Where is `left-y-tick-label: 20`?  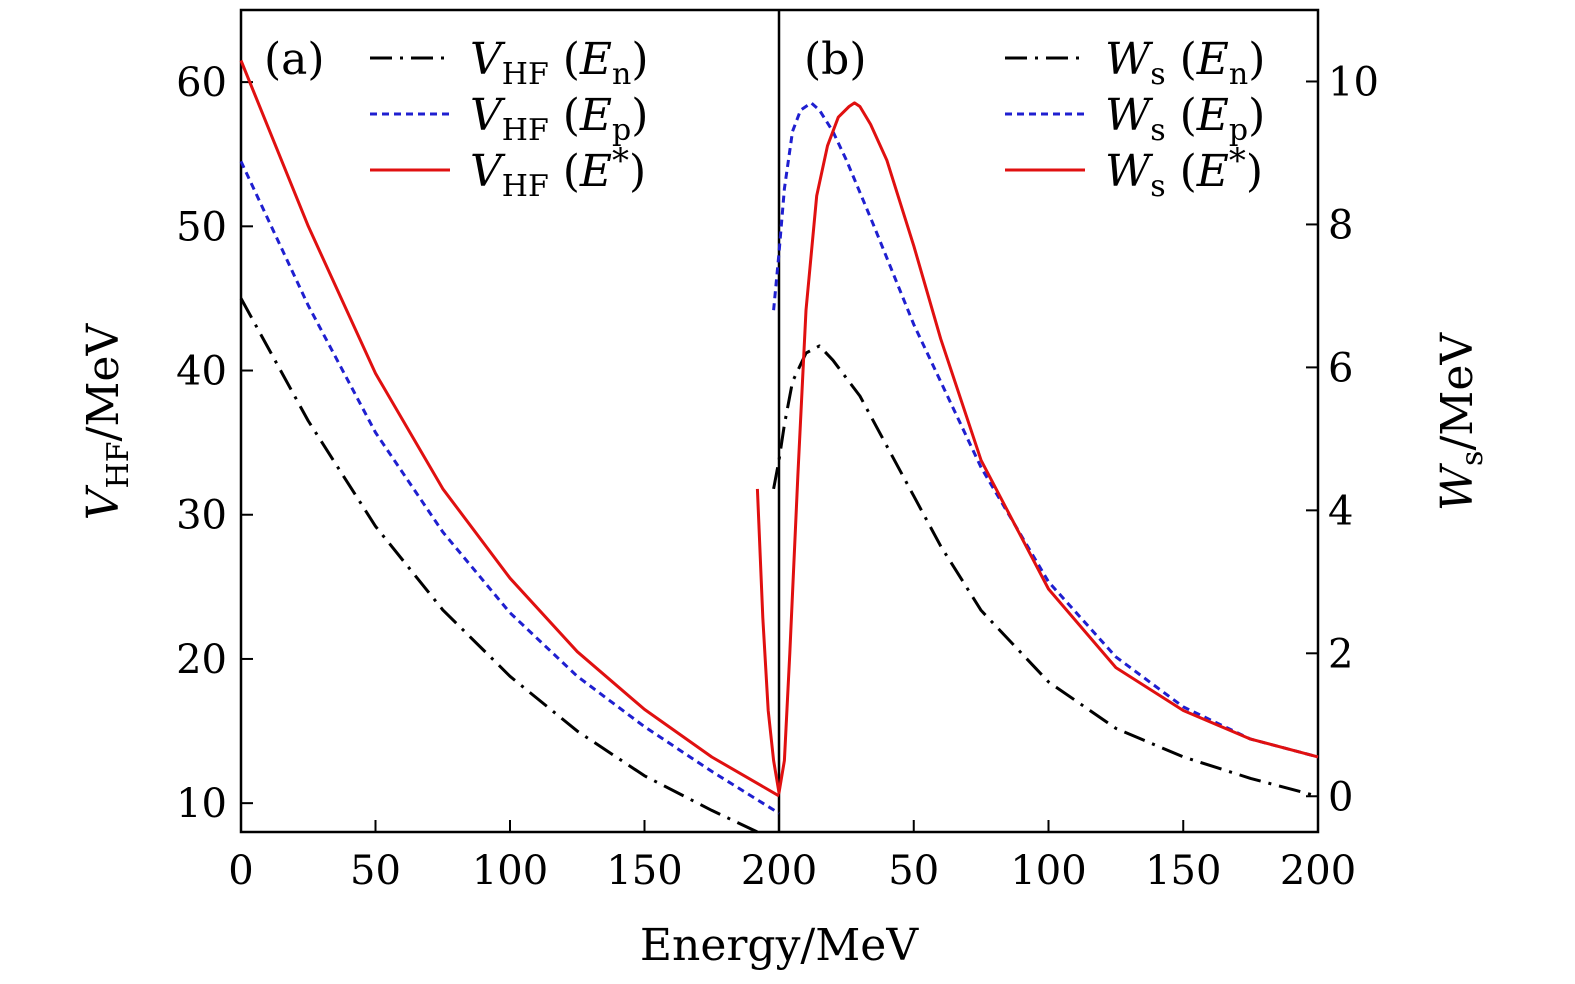
left-y-tick-label: 20 is located at coordinates (201, 660).